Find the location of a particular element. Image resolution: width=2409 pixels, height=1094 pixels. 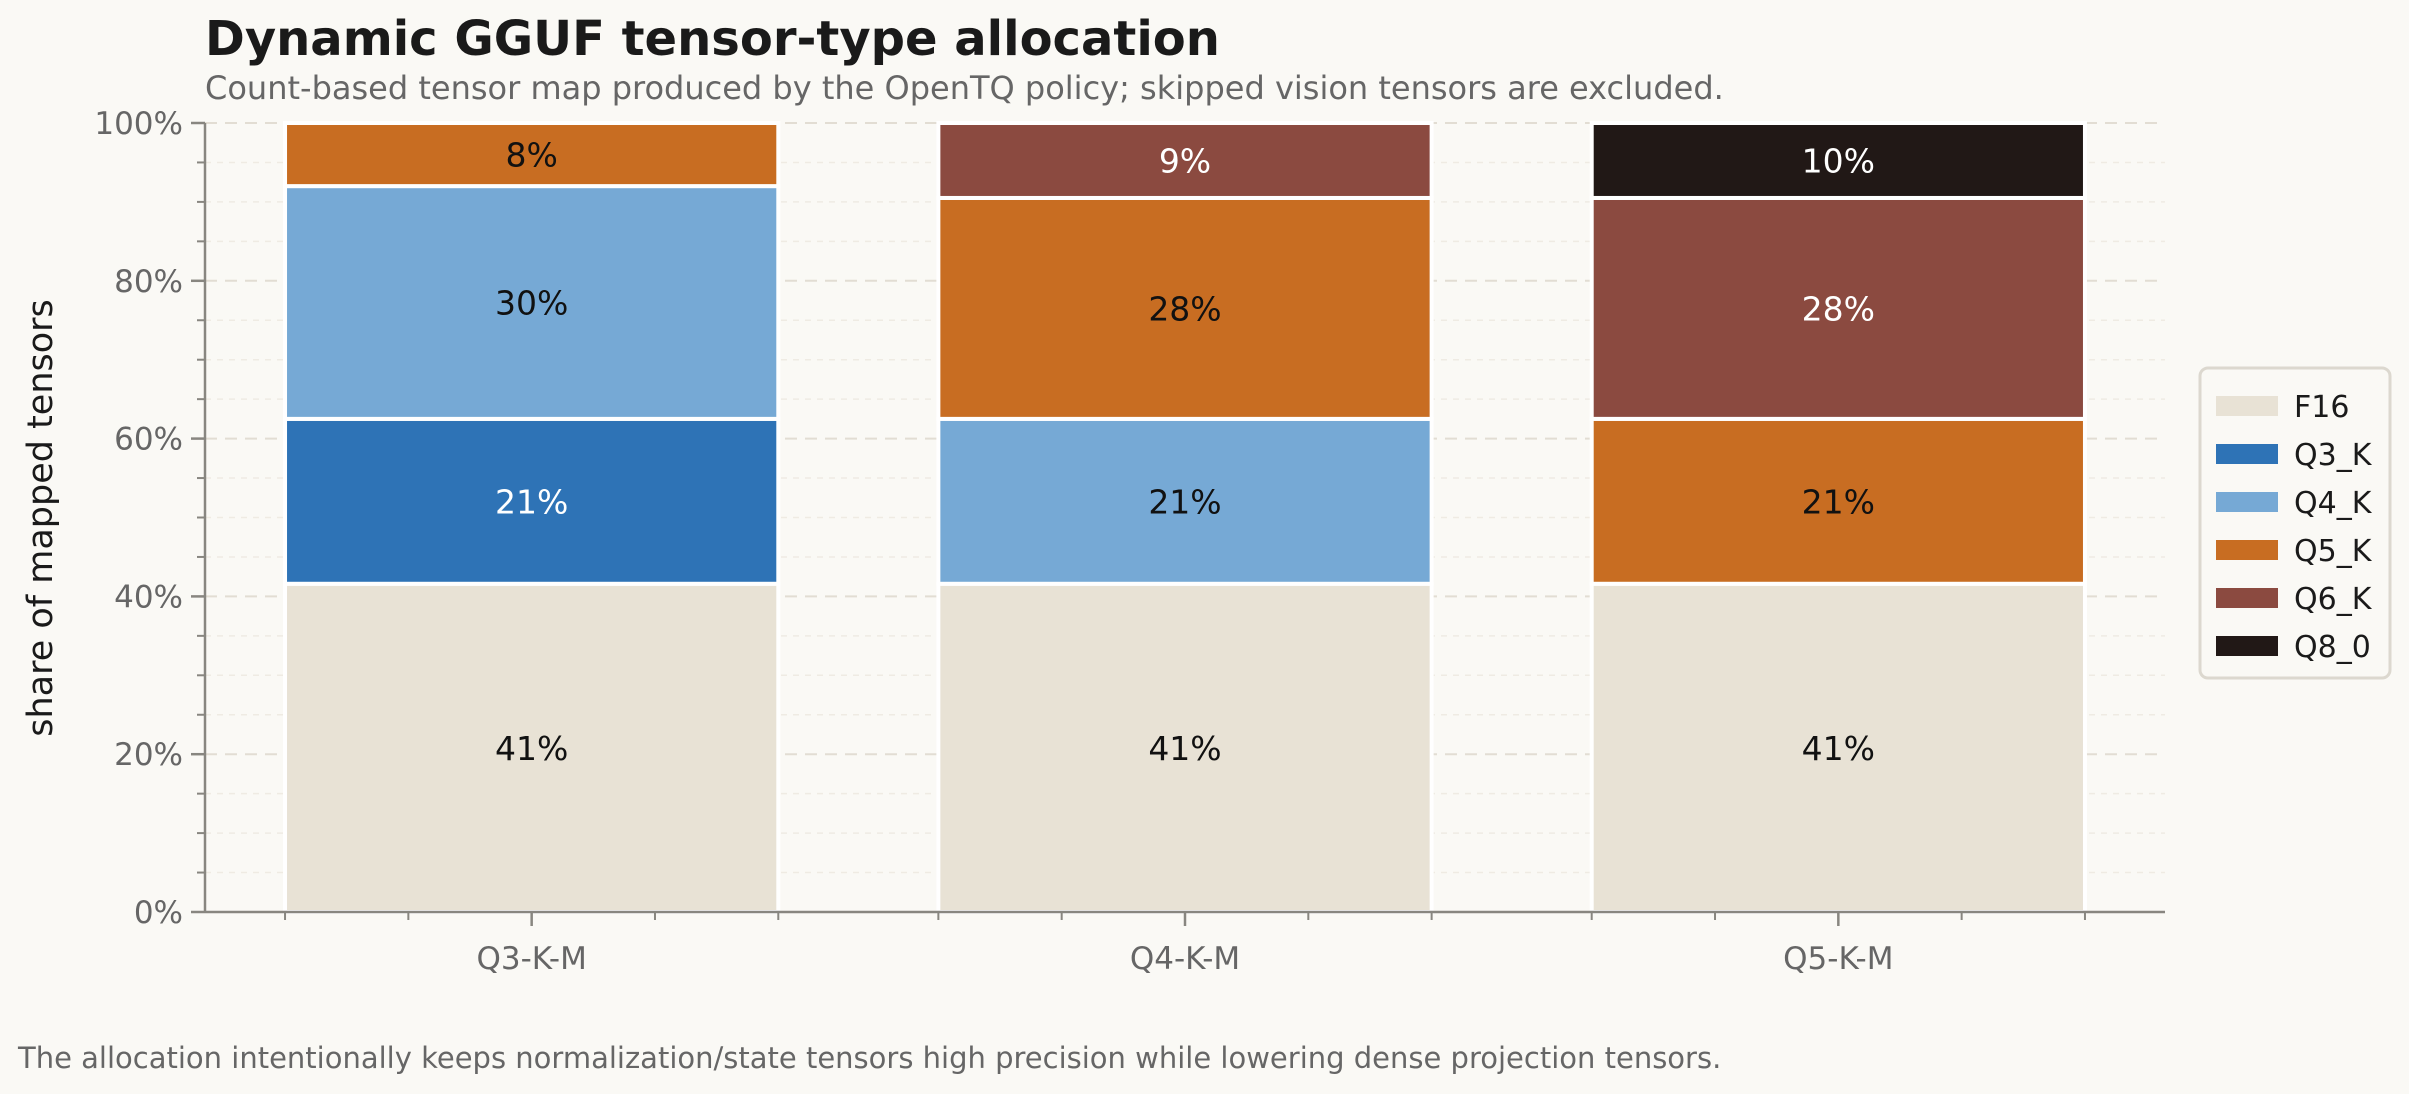

bar-segment-Q5-K-M-Q6_K is located at coordinates (1838, 308).